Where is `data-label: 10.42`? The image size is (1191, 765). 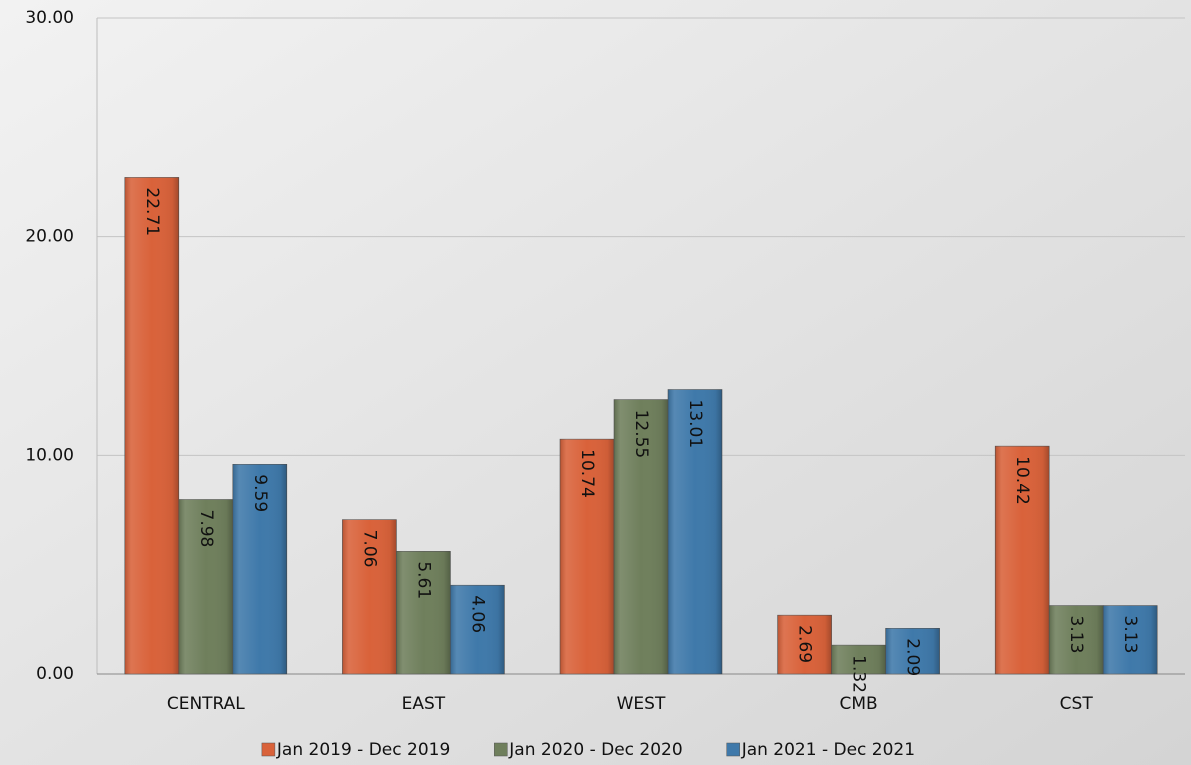
data-label: 10.42 is located at coordinates (1022, 480).